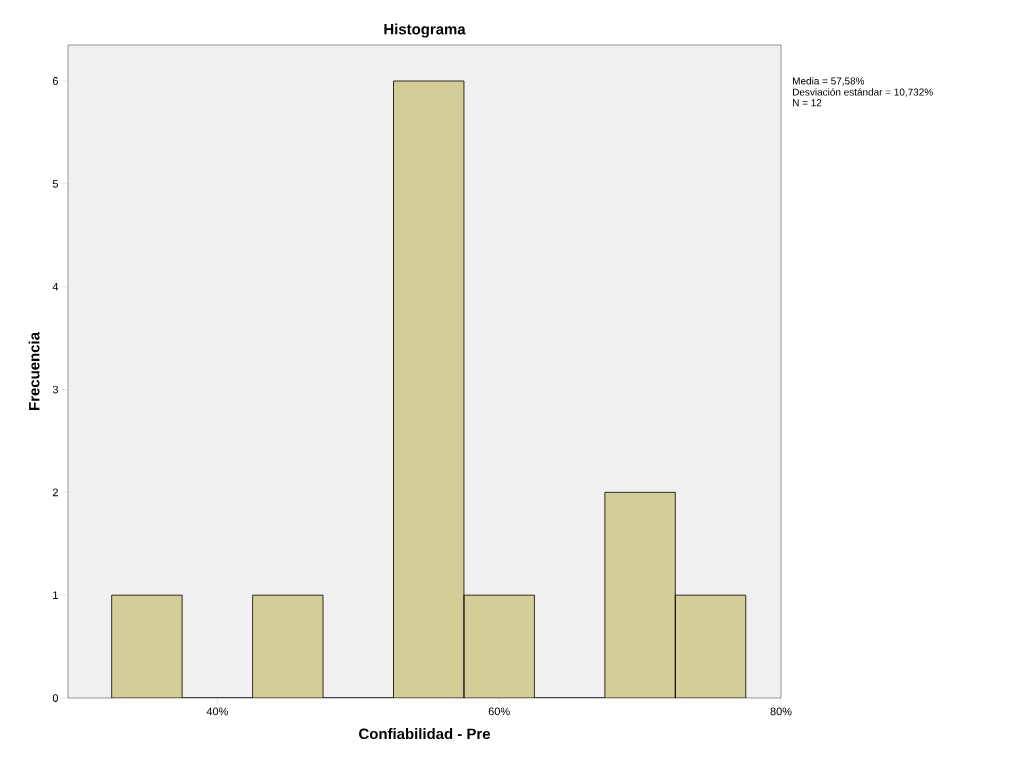 This screenshot has width=1021, height=769. Describe the element at coordinates (425, 30) in the screenshot. I see `chart-title: Histograma` at that location.